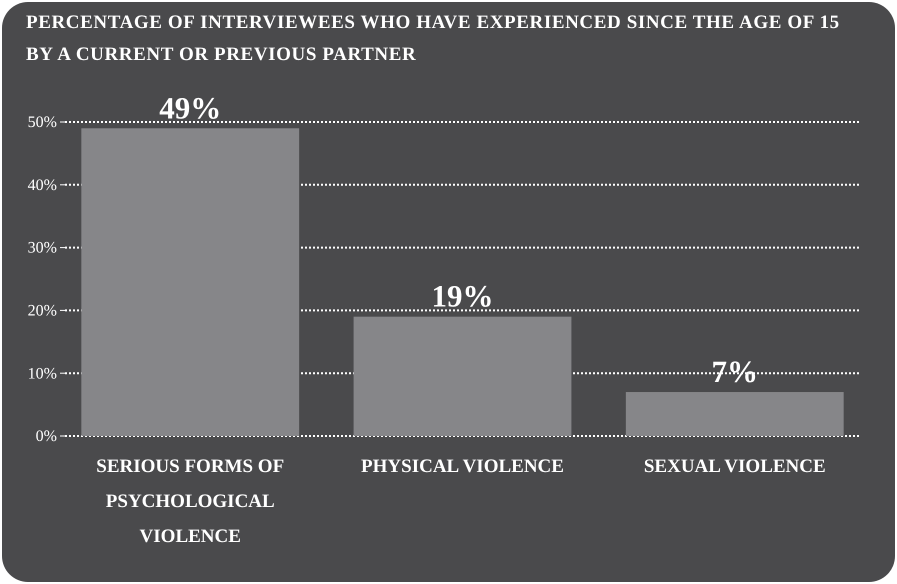 The width and height of the screenshot is (897, 584). I want to click on chart-title: PERCENTAGE OF INTERVIEWEES WHO HAVE EXPERIENCED SINCE THE AGE OF 15 BY A CURRENT OR PREVIOUS PARTNER, so click(433, 38).